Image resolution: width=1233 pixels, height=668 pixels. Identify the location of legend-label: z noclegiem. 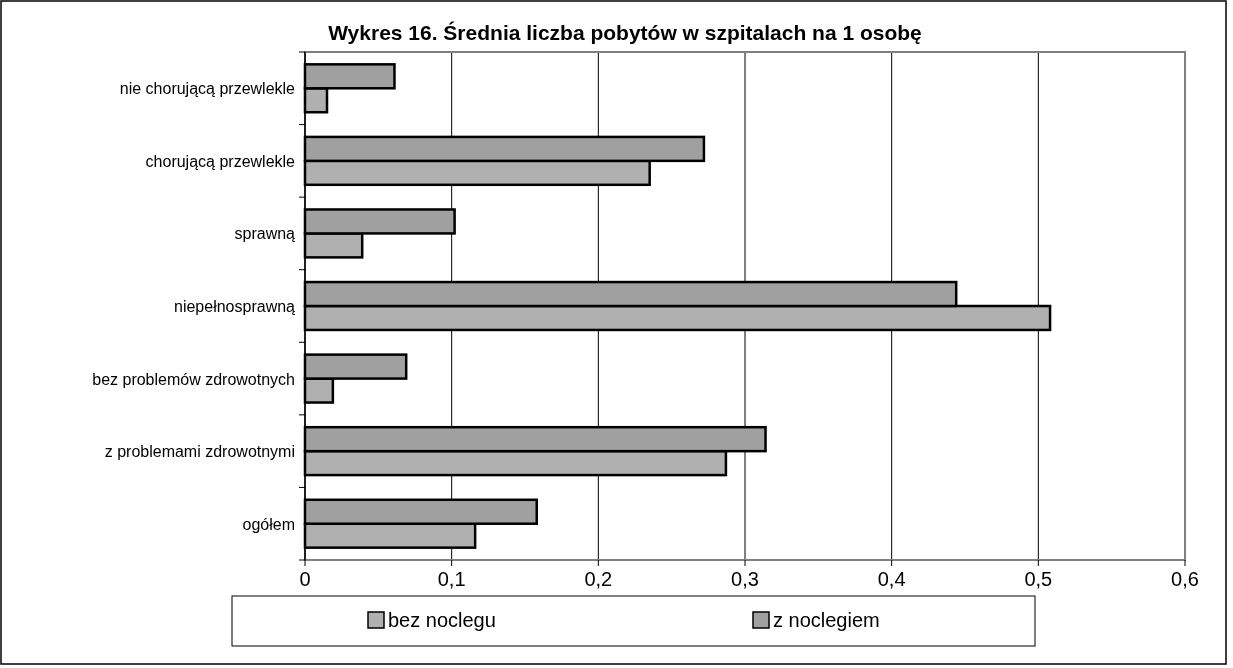
(826, 620).